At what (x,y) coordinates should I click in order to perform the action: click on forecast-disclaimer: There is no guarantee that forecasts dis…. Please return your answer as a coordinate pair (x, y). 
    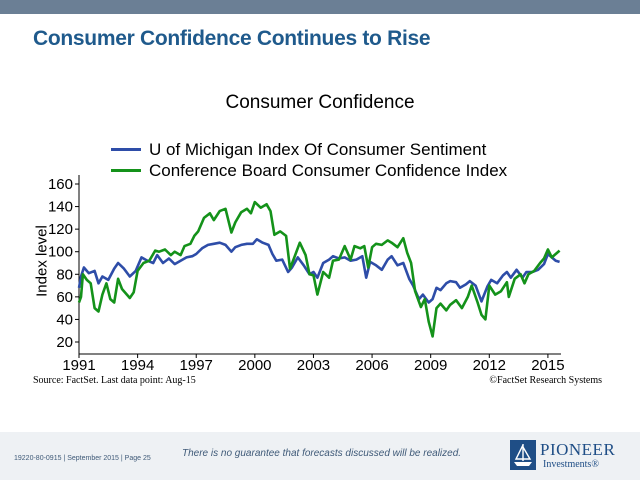
    Looking at the image, I should click on (322, 453).